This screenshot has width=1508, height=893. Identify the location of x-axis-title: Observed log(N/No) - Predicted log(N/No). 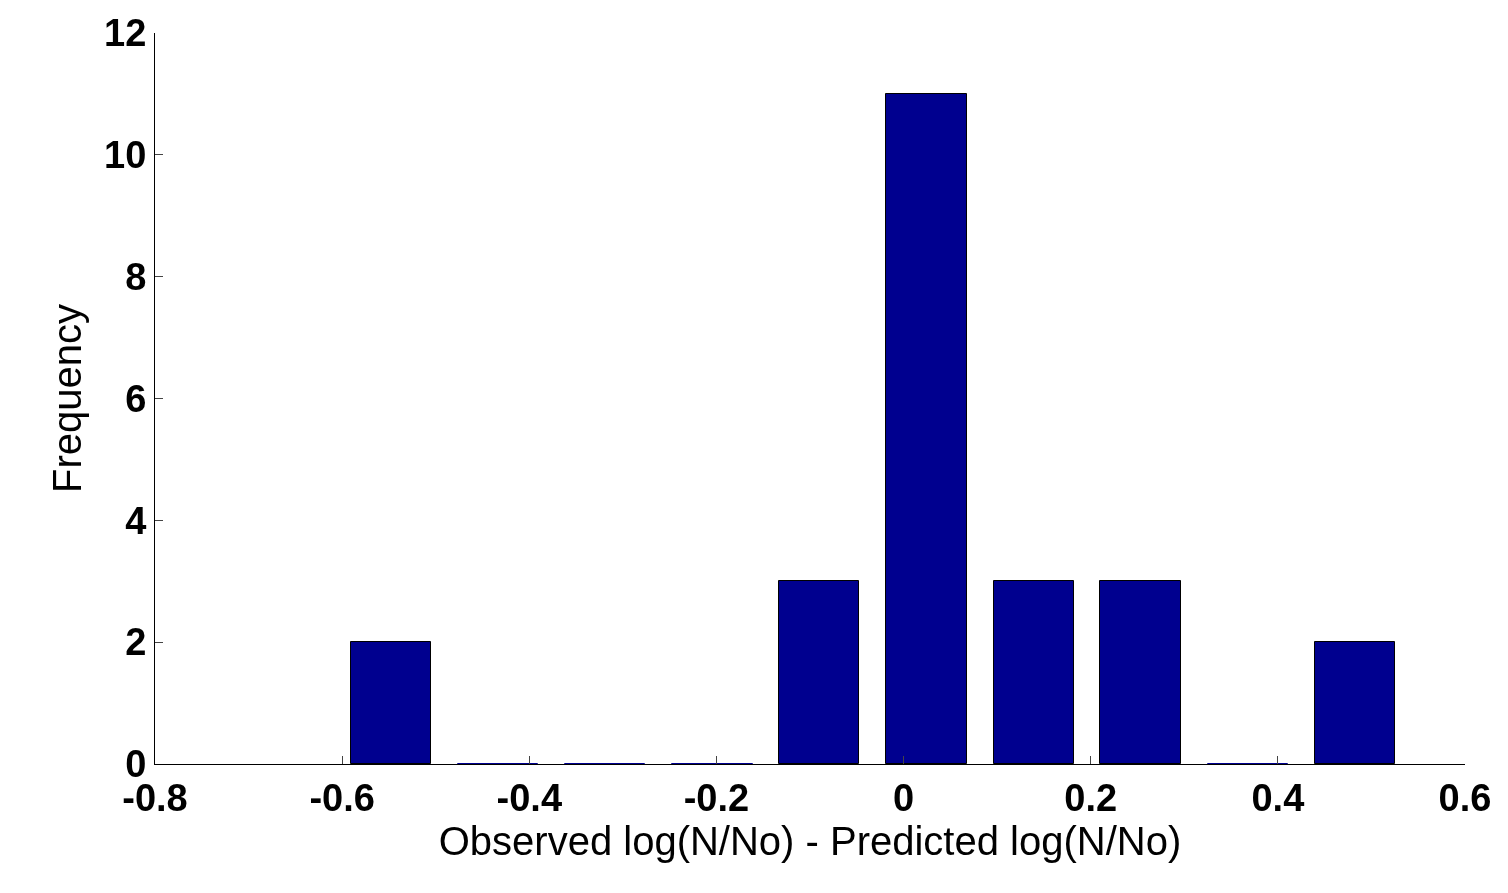
(810, 840).